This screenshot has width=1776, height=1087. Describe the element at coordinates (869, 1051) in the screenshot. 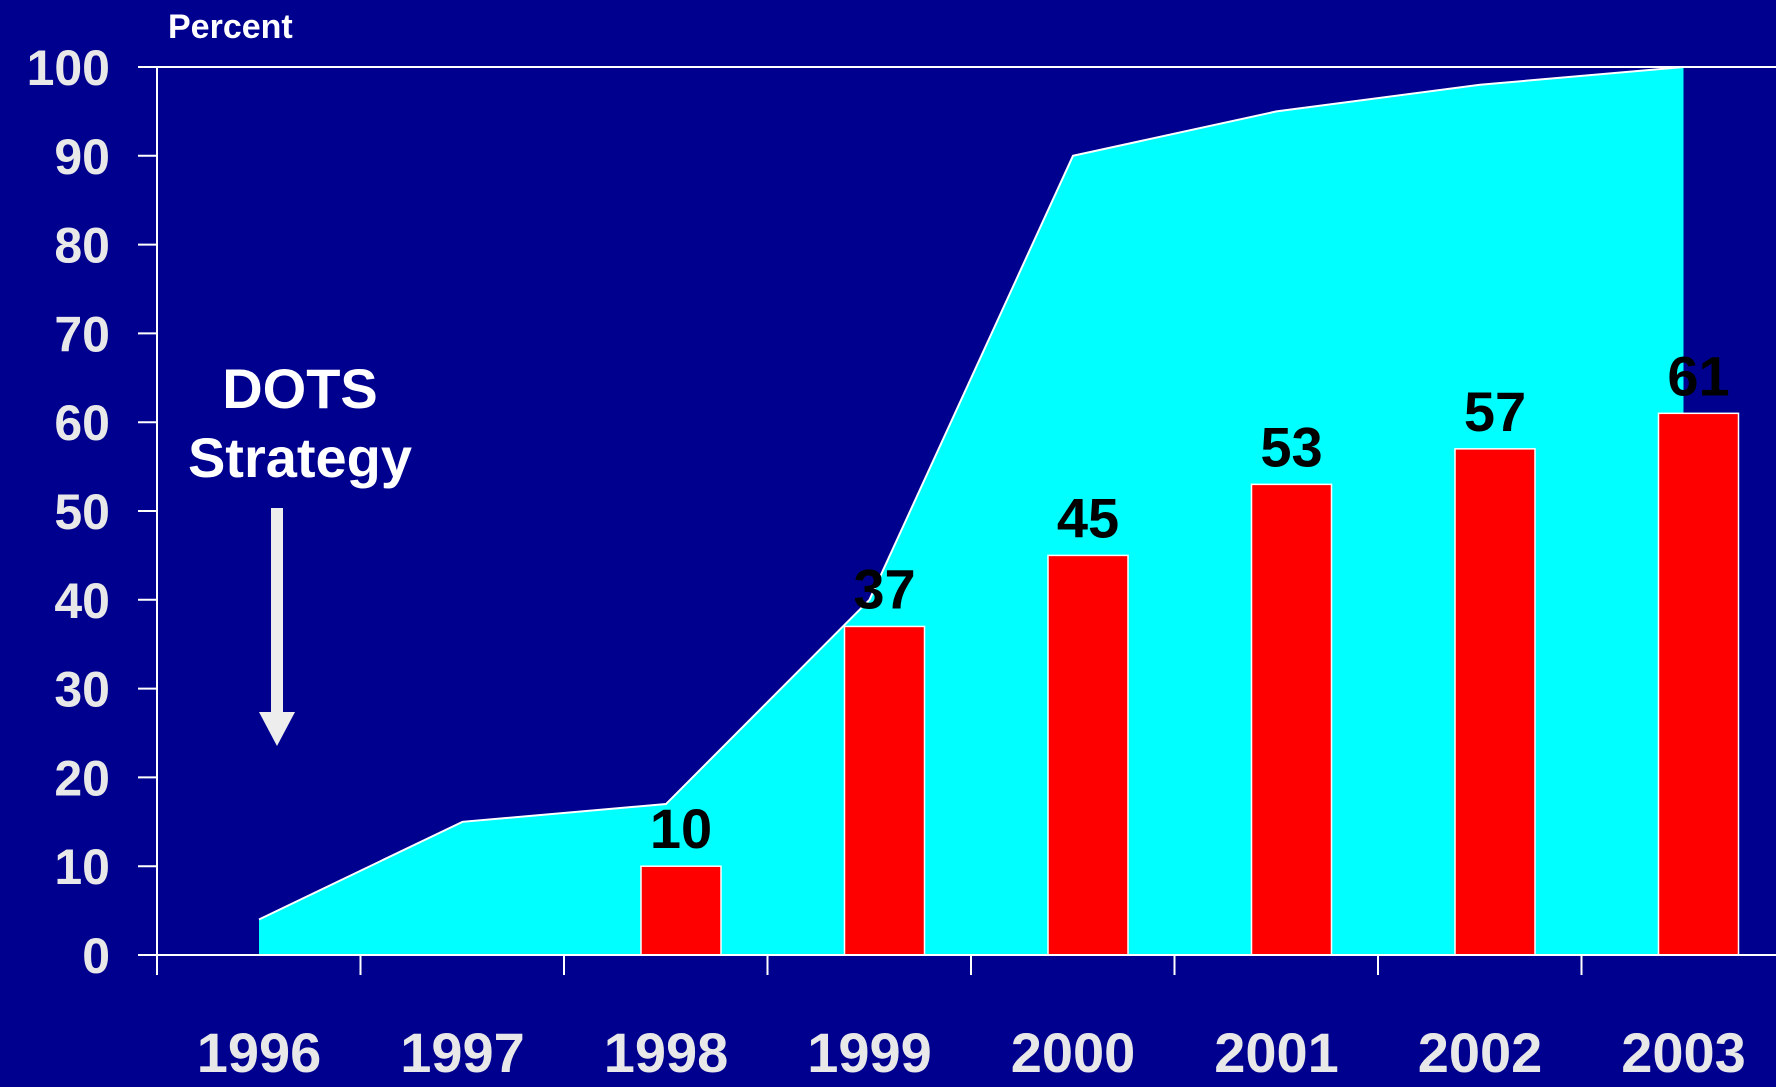

I see `x-tick-label-1999: 1999` at that location.